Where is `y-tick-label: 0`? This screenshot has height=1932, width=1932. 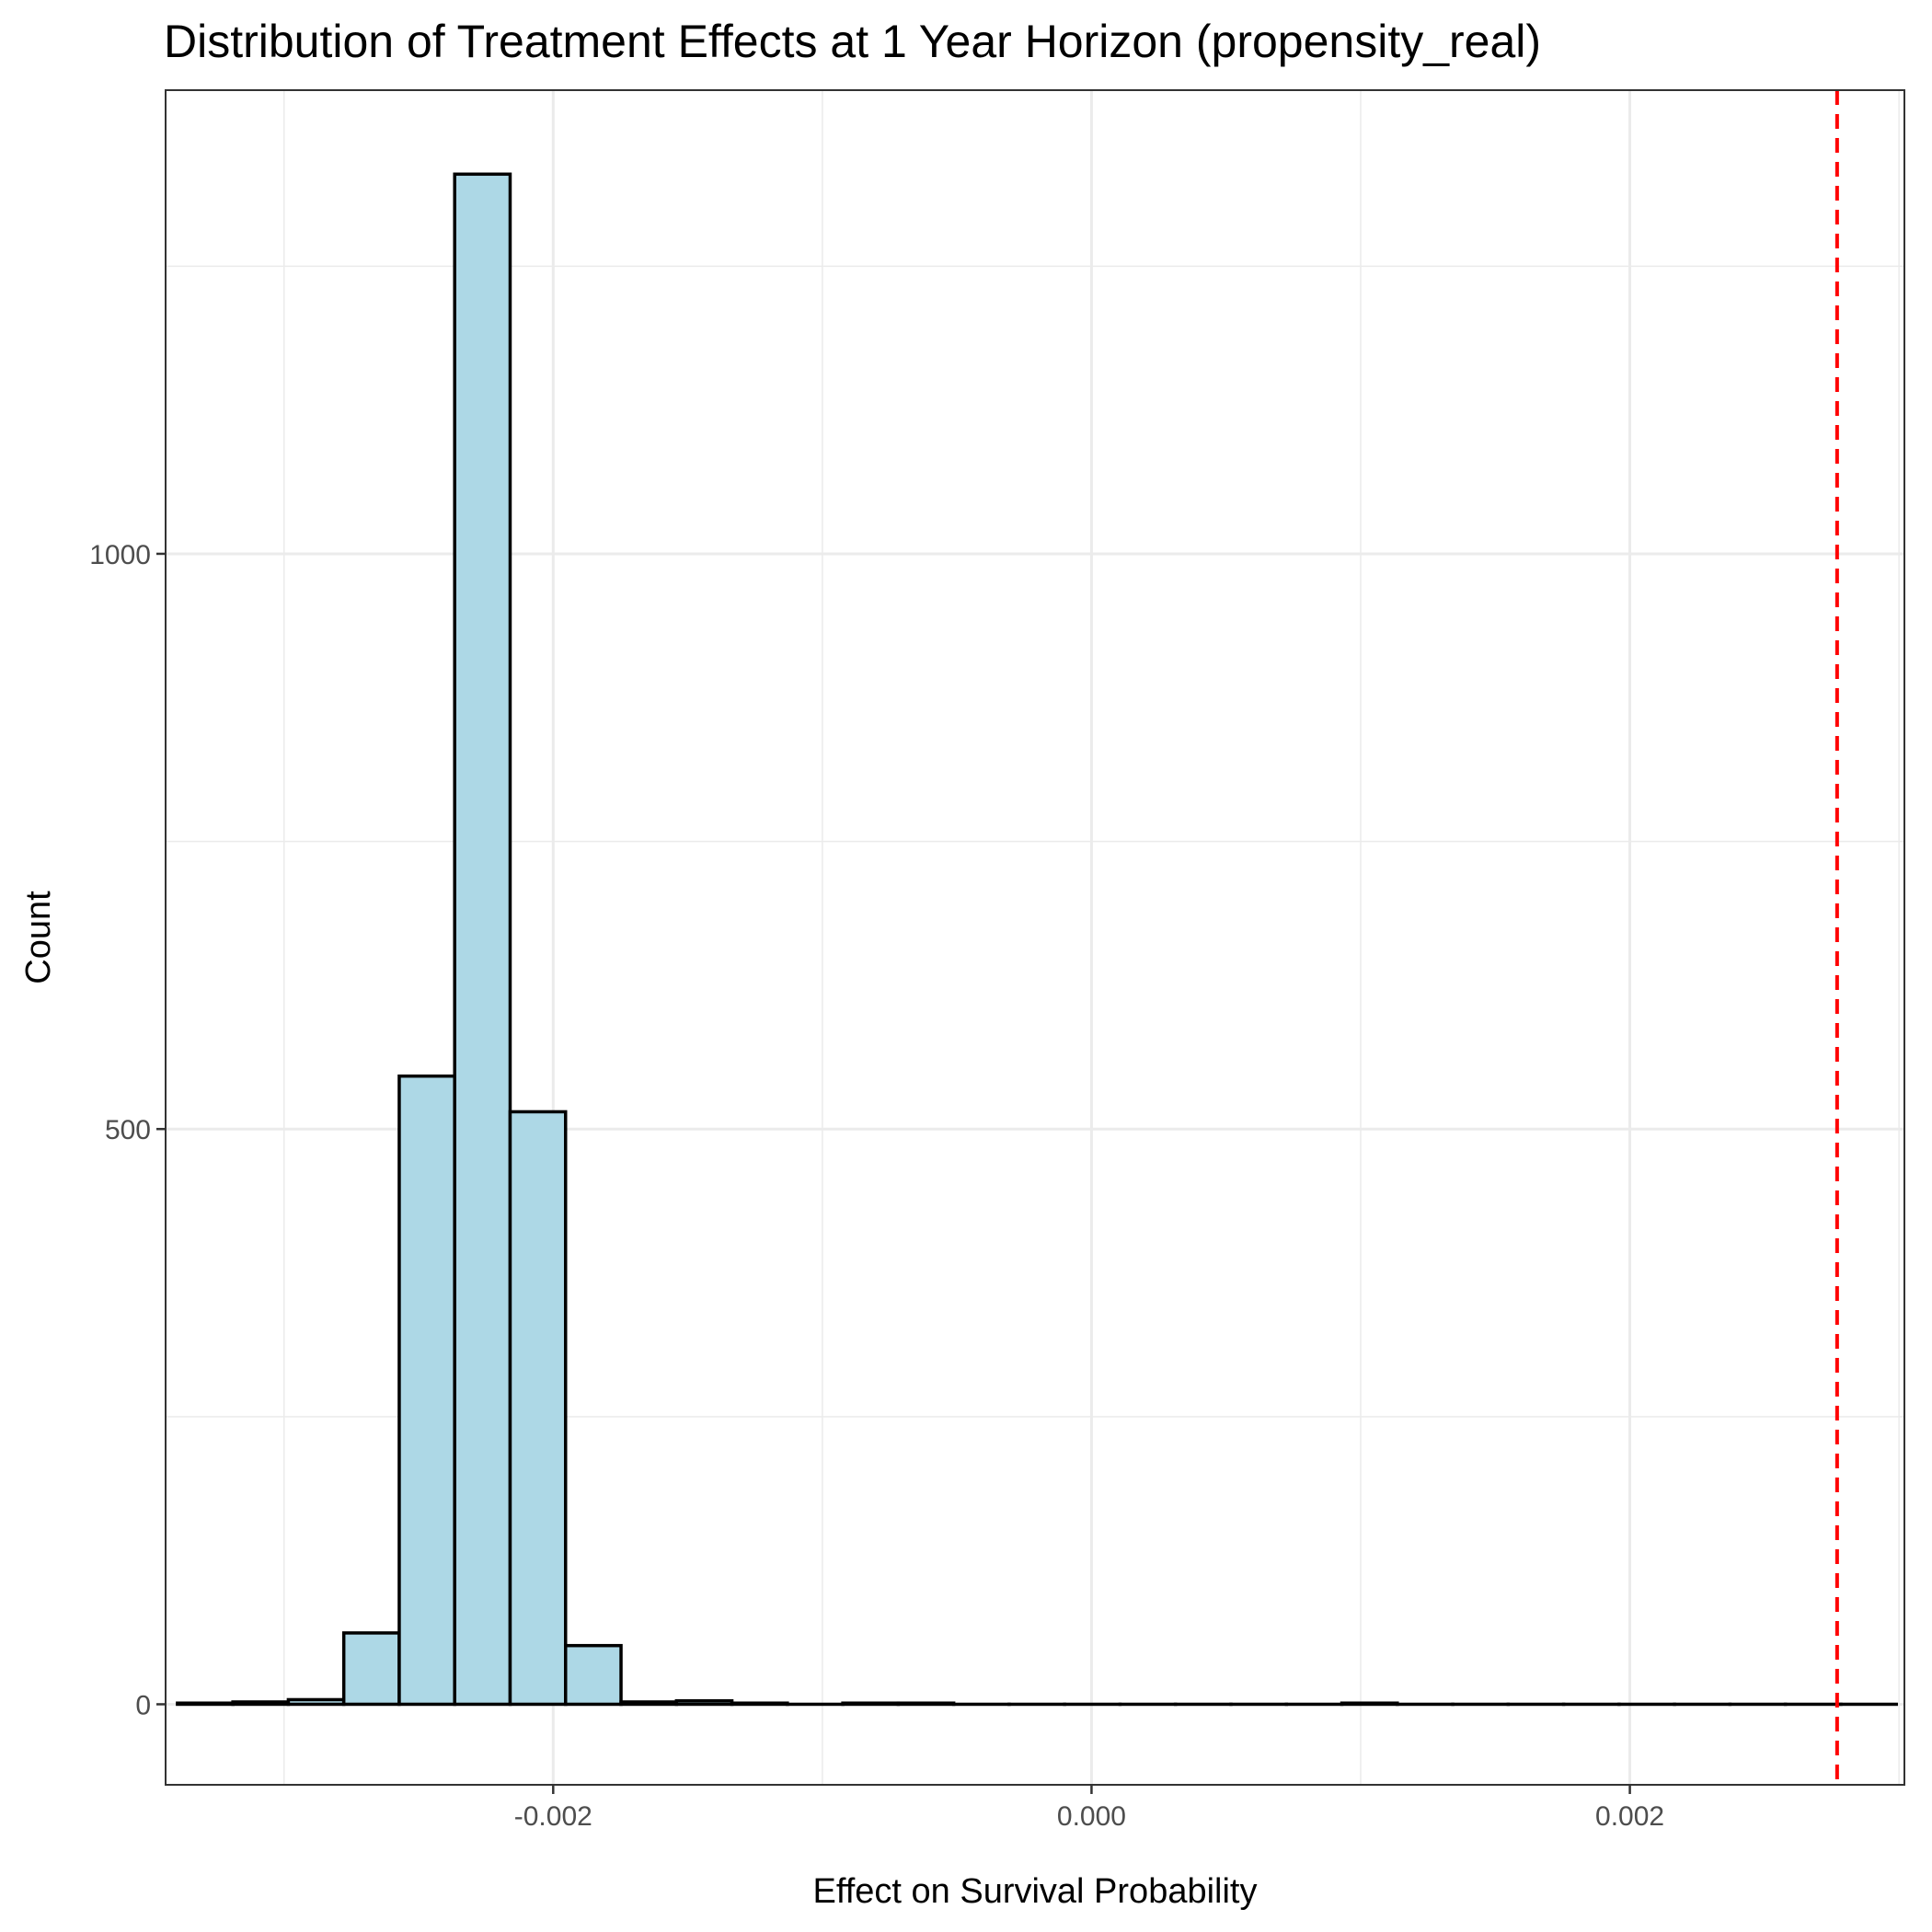
y-tick-label: 0 is located at coordinates (143, 1705).